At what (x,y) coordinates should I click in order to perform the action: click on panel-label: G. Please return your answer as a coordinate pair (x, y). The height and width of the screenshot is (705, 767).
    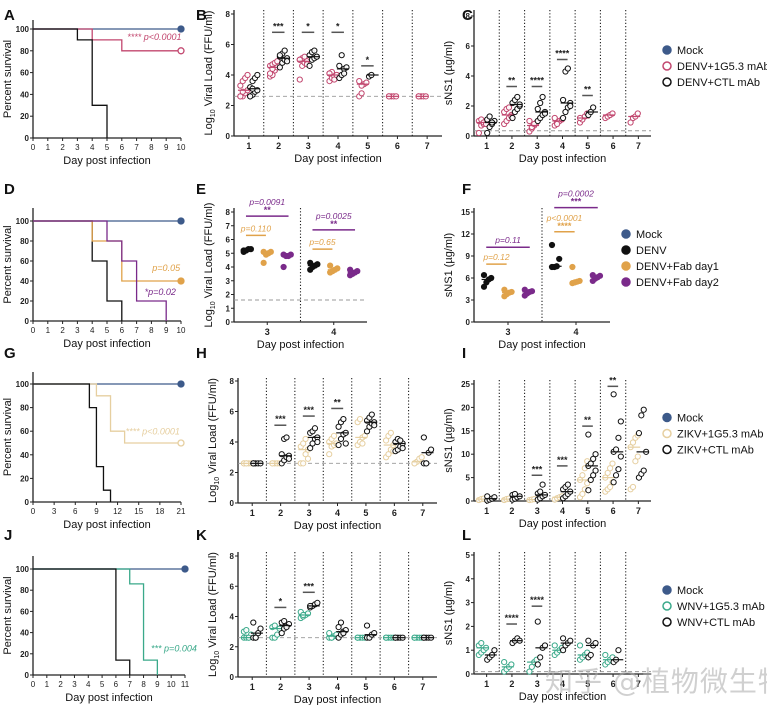
    Looking at the image, I should click on (10, 353).